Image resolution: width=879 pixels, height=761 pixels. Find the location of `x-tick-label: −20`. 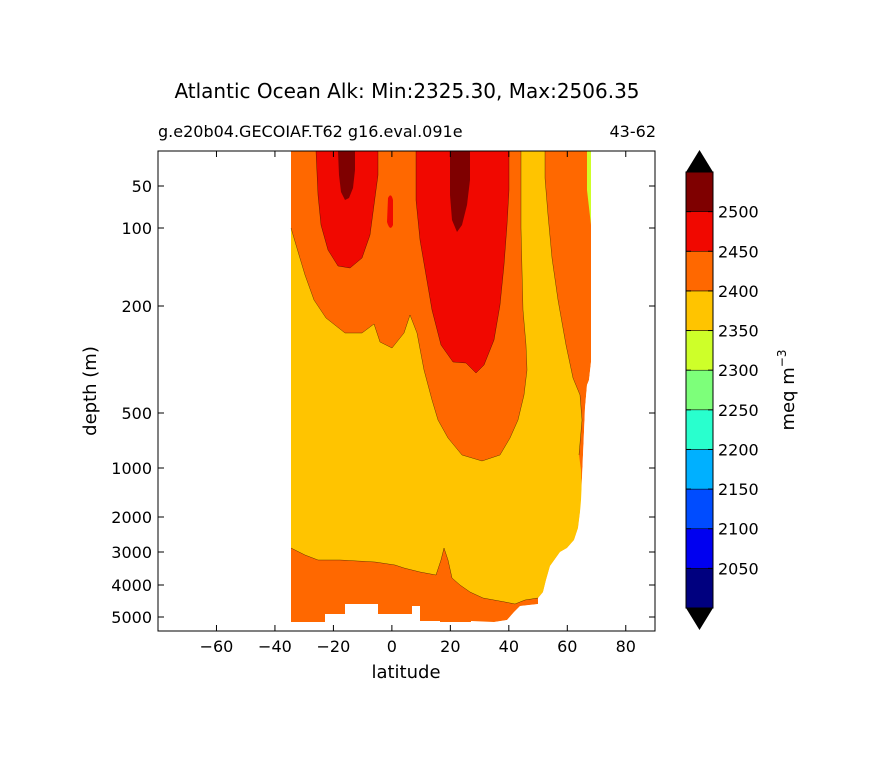

x-tick-label: −20 is located at coordinates (334, 646).